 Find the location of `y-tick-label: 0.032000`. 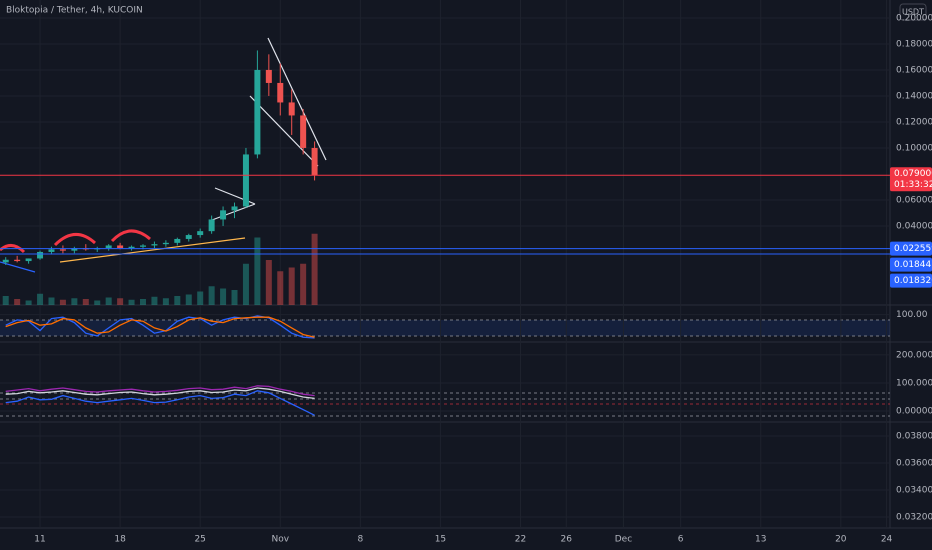

y-tick-label: 0.032000 is located at coordinates (914, 518).